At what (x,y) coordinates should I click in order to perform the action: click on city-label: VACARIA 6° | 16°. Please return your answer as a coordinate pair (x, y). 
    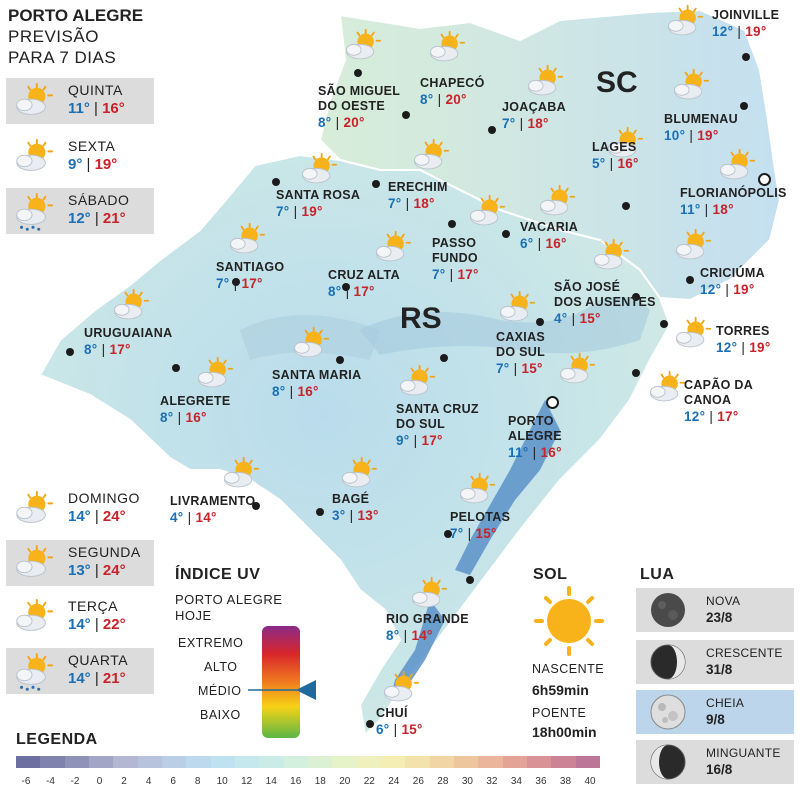
    Looking at the image, I should click on (549, 235).